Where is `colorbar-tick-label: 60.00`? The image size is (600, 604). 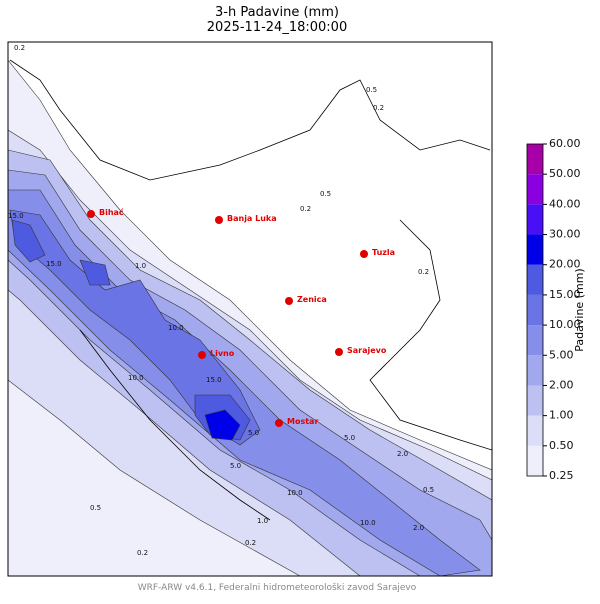
colorbar-tick-label: 60.00 is located at coordinates (565, 143).